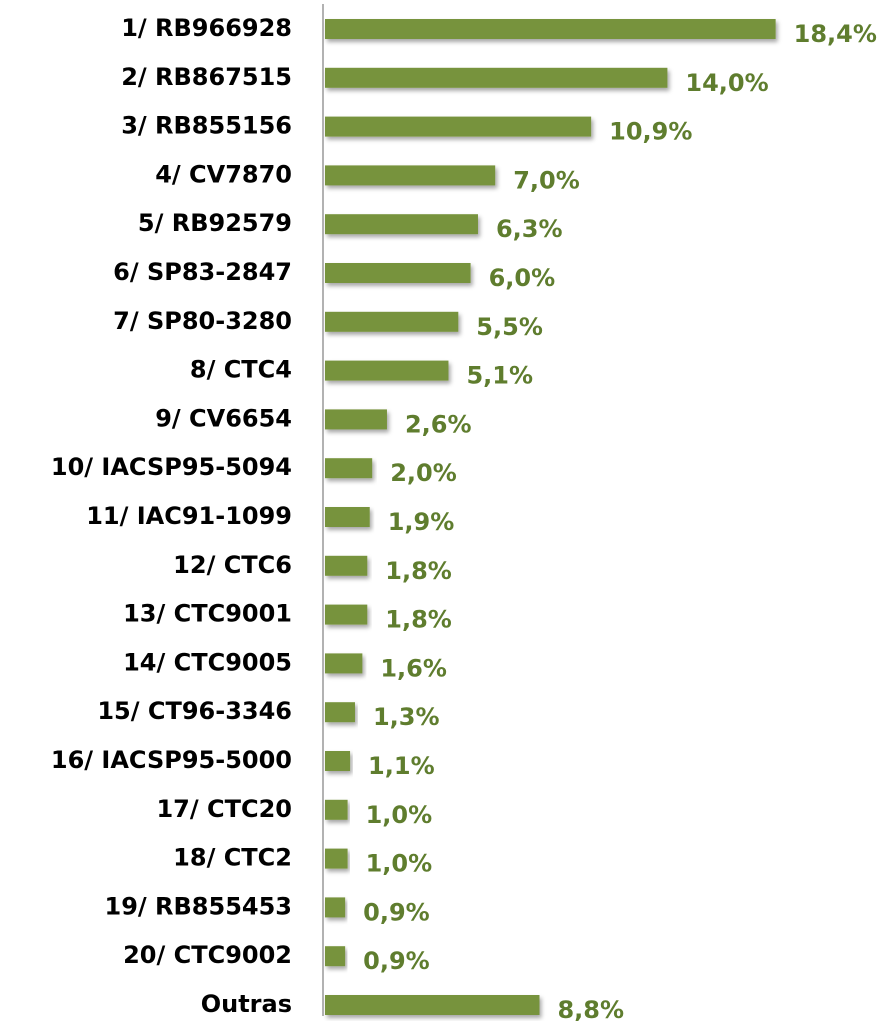 The width and height of the screenshot is (889, 1021). Describe the element at coordinates (726, 83) in the screenshot. I see `value-label: 14,0%` at that location.